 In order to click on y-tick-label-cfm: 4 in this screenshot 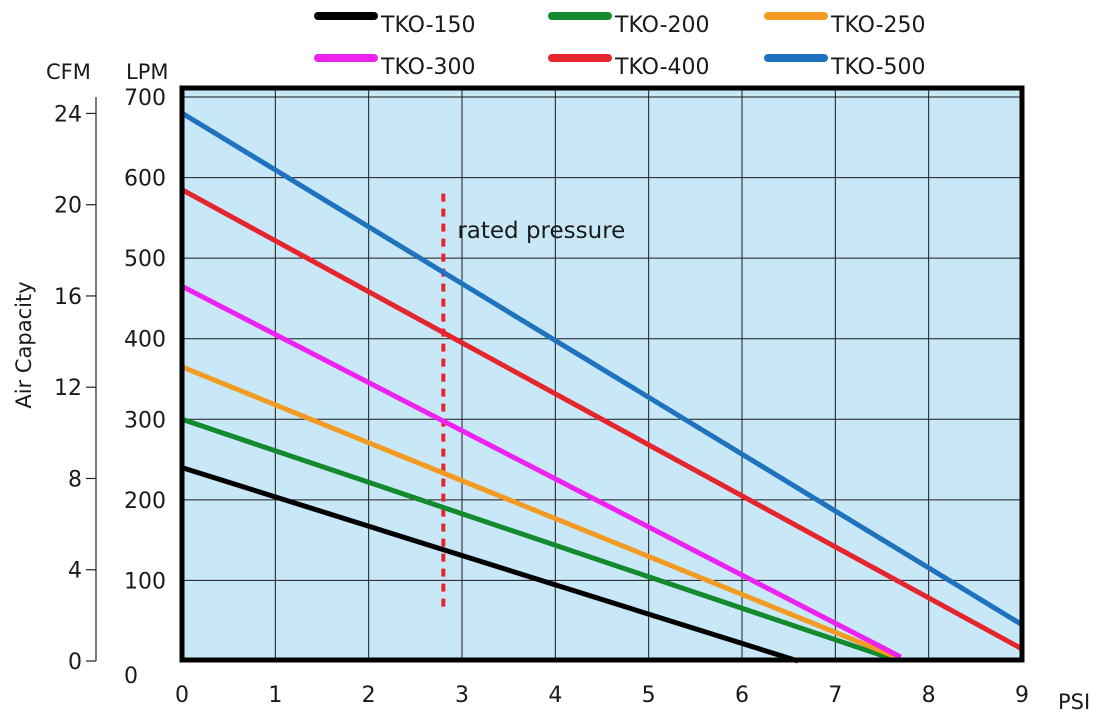, I will do `click(75, 571)`.